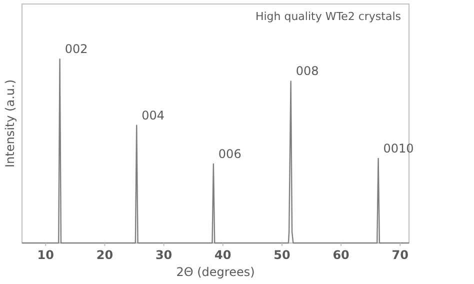  Describe the element at coordinates (105, 255) in the screenshot. I see `x-tick-label: 20` at that location.